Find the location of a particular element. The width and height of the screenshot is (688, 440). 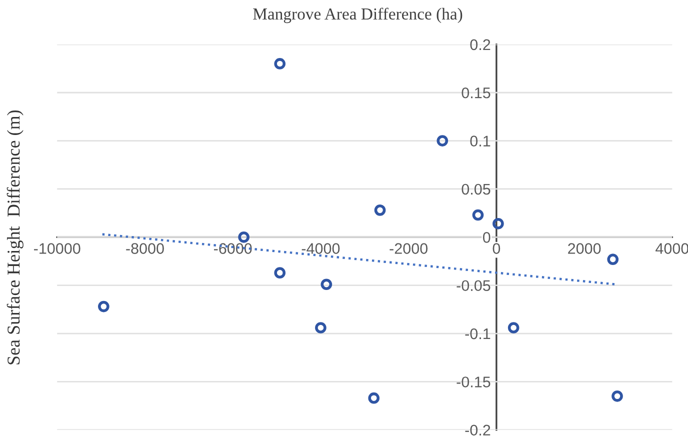

y-tick-label: 0.2 is located at coordinates (480, 44).